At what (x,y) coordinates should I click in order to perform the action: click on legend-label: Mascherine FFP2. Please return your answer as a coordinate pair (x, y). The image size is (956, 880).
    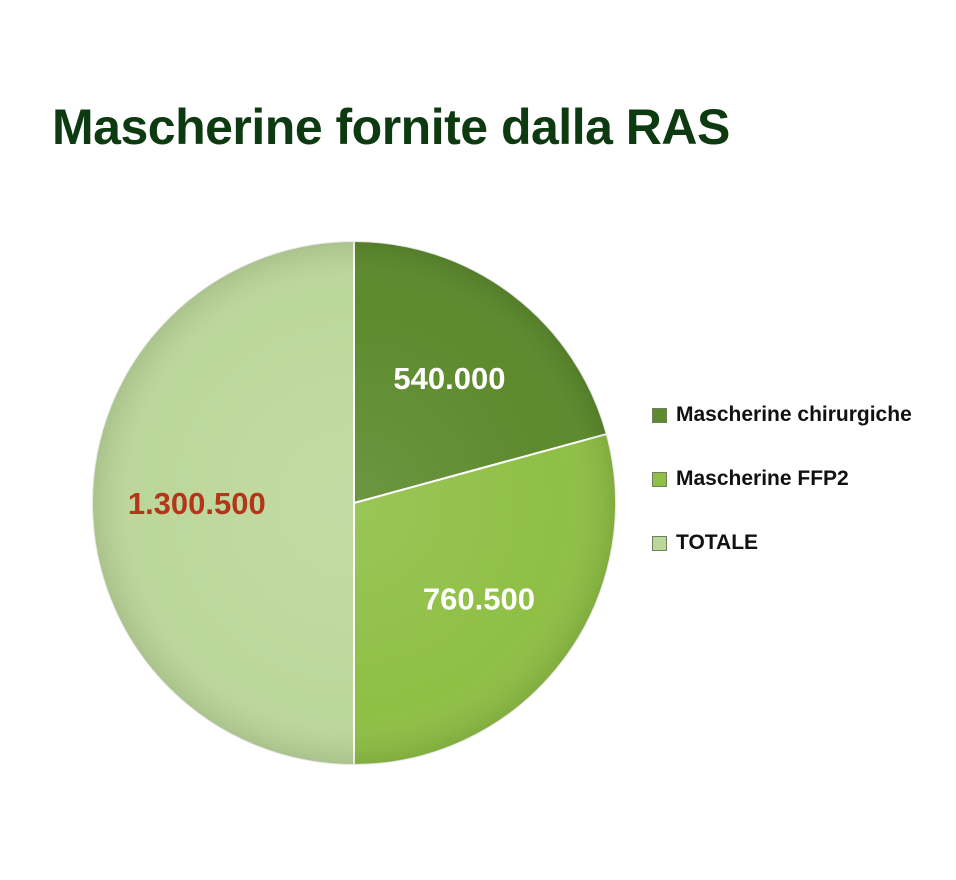
    Looking at the image, I should click on (762, 478).